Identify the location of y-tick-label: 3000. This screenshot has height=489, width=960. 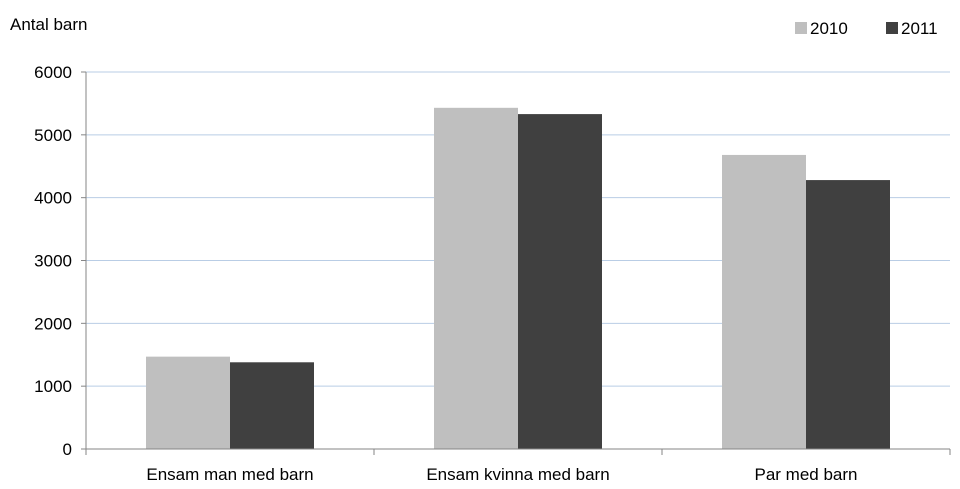
(53, 261).